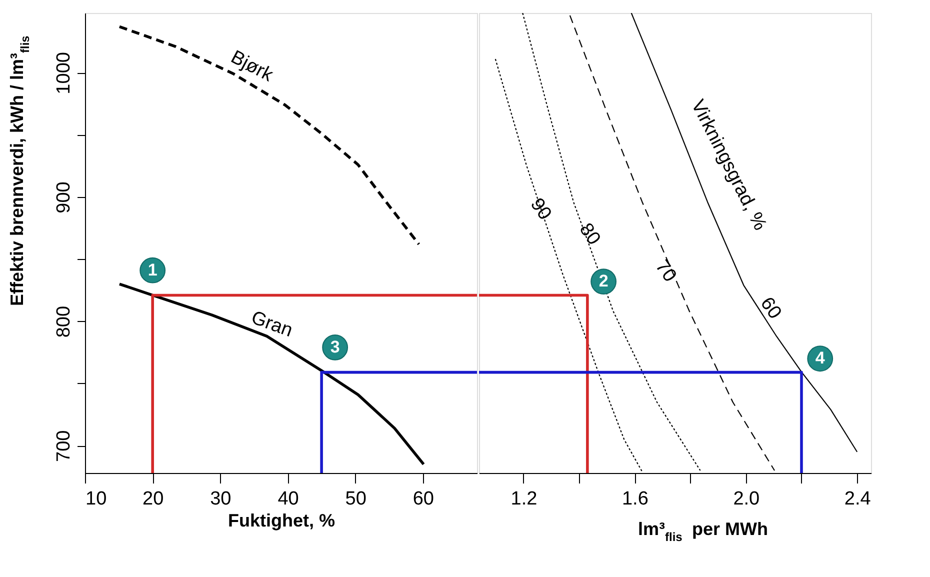  What do you see at coordinates (423, 499) in the screenshot?
I see `x-tick-label: 60` at bounding box center [423, 499].